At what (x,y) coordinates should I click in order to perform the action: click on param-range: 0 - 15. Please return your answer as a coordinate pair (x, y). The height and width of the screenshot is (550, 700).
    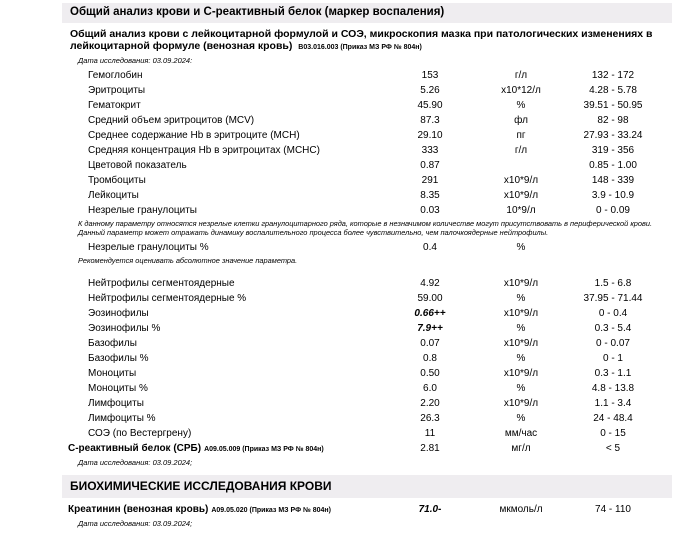
    Looking at the image, I should click on (613, 434).